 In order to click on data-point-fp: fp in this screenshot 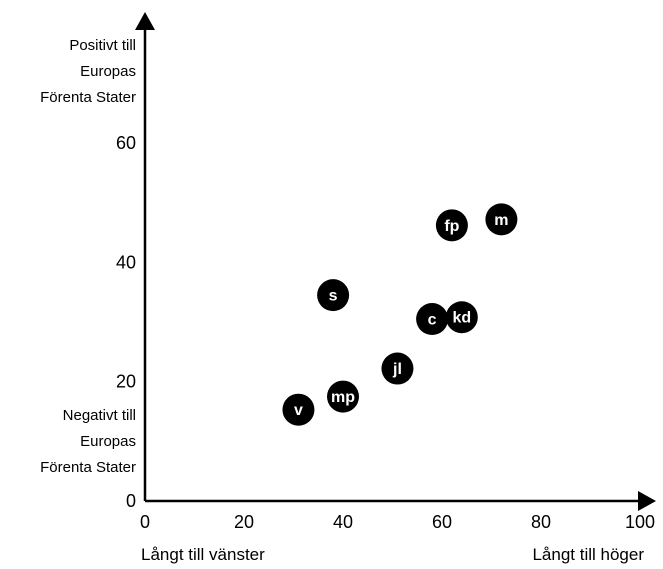, I will do `click(451, 225)`.